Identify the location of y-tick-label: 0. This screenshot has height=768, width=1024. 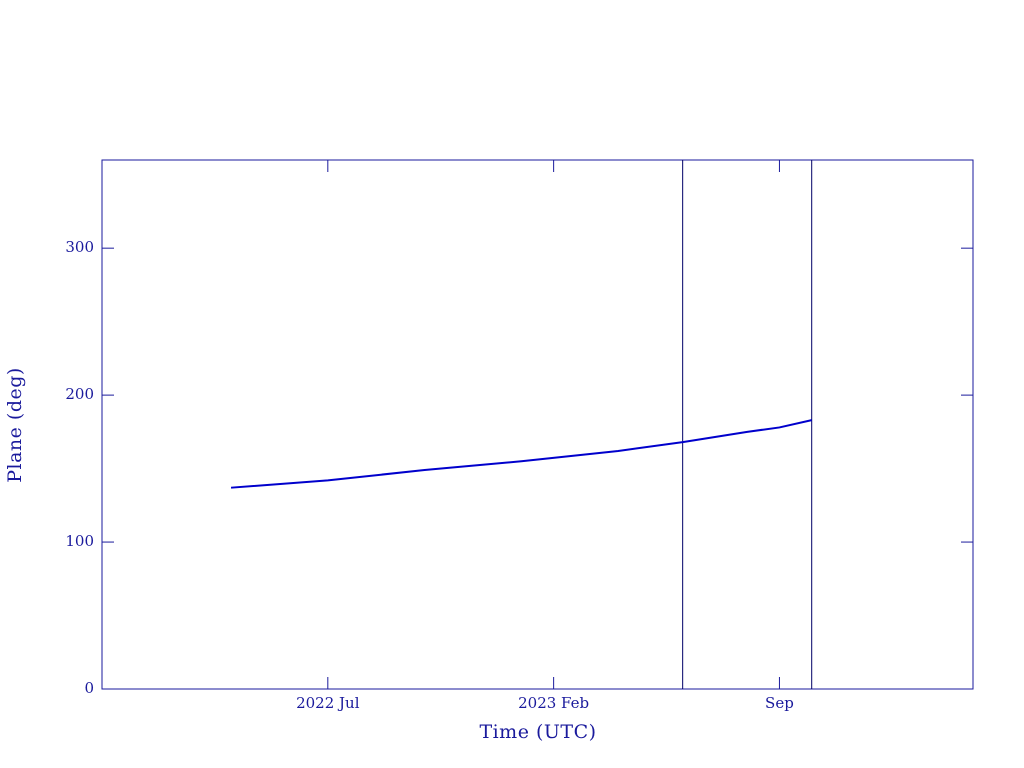
(89, 688).